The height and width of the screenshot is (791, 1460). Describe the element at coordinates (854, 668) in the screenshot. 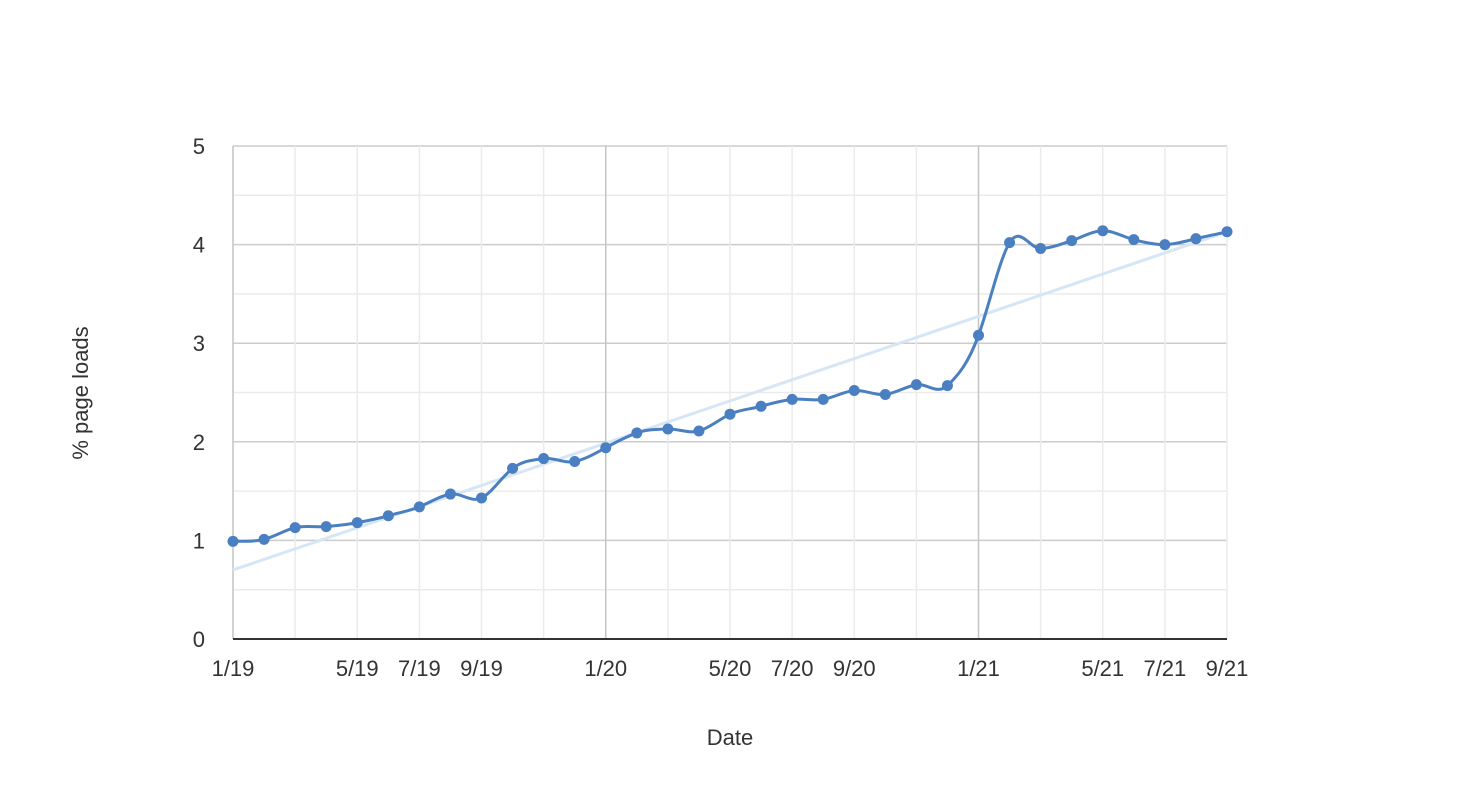

I see `x-tick-label: 9/20` at that location.